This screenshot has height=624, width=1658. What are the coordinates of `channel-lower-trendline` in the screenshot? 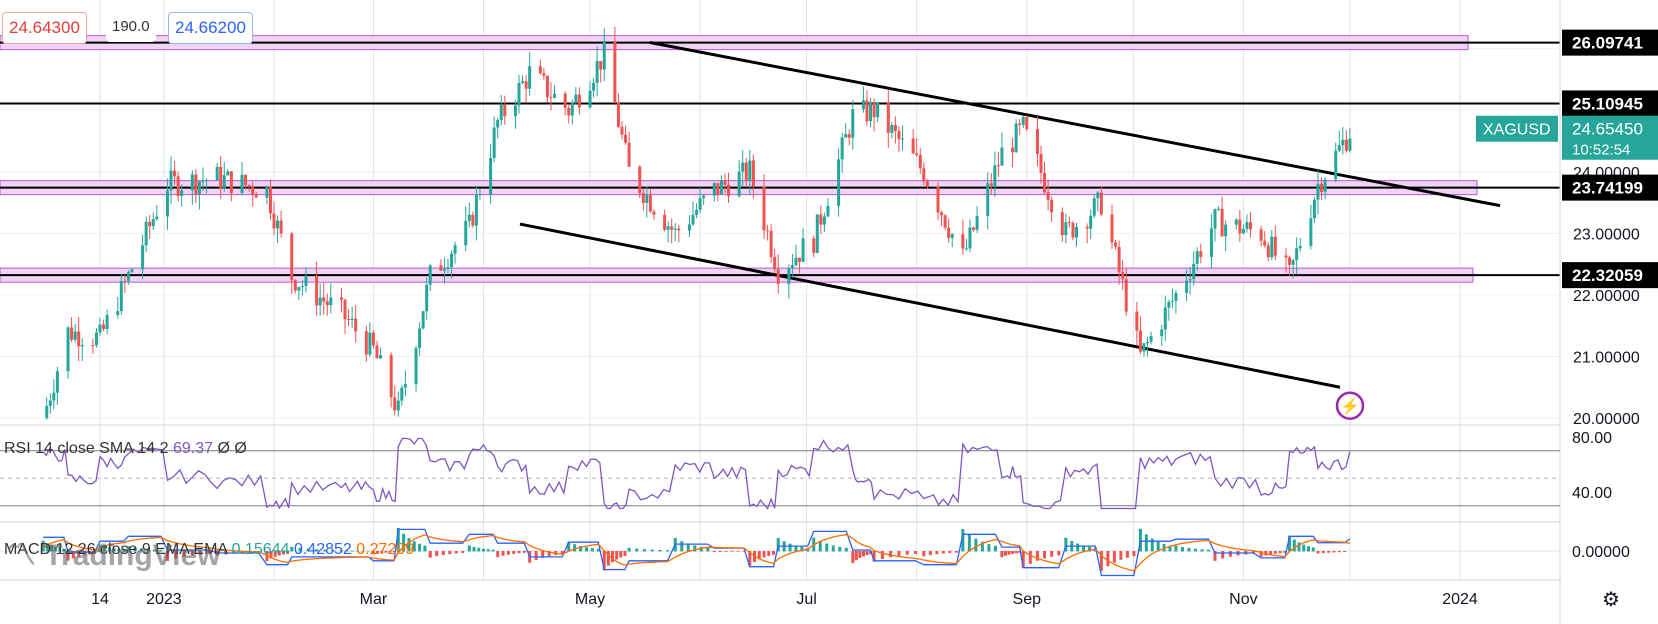 It's located at (930, 305).